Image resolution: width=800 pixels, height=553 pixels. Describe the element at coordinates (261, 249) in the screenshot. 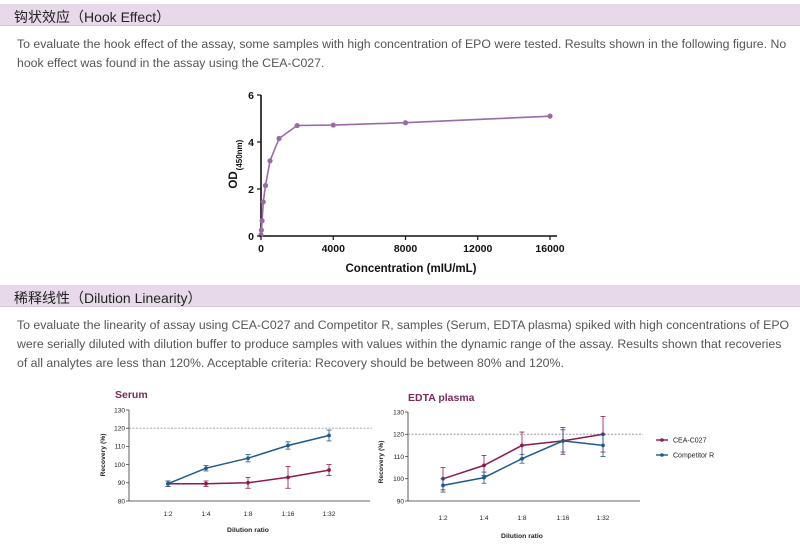

I see `hook-x-tick-label: 0` at that location.